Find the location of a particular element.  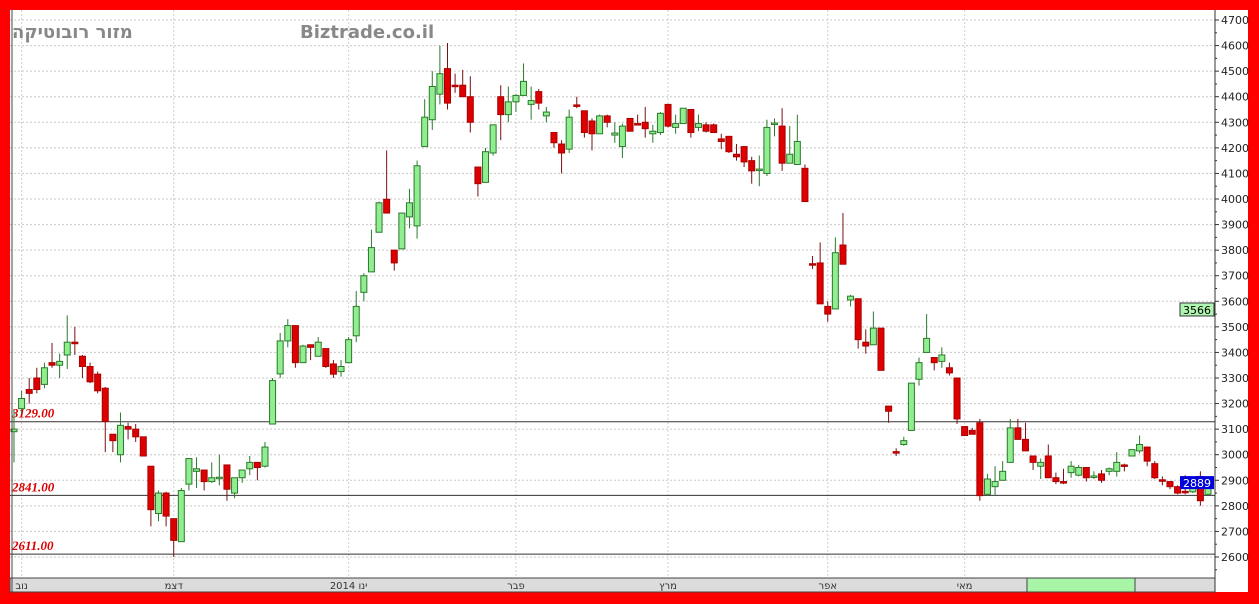

y-tick-label: 3600 is located at coordinates (1235, 301).